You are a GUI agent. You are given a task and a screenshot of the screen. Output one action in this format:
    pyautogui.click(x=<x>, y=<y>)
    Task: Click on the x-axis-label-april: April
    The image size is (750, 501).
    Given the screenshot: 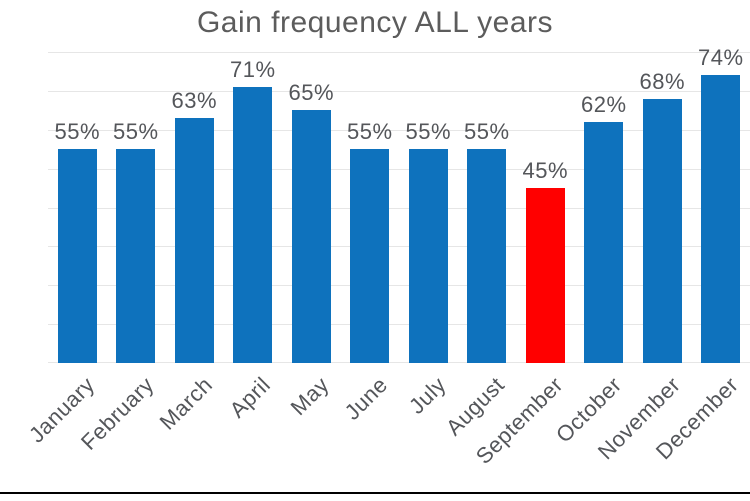 What is the action you would take?
    pyautogui.click(x=250, y=397)
    